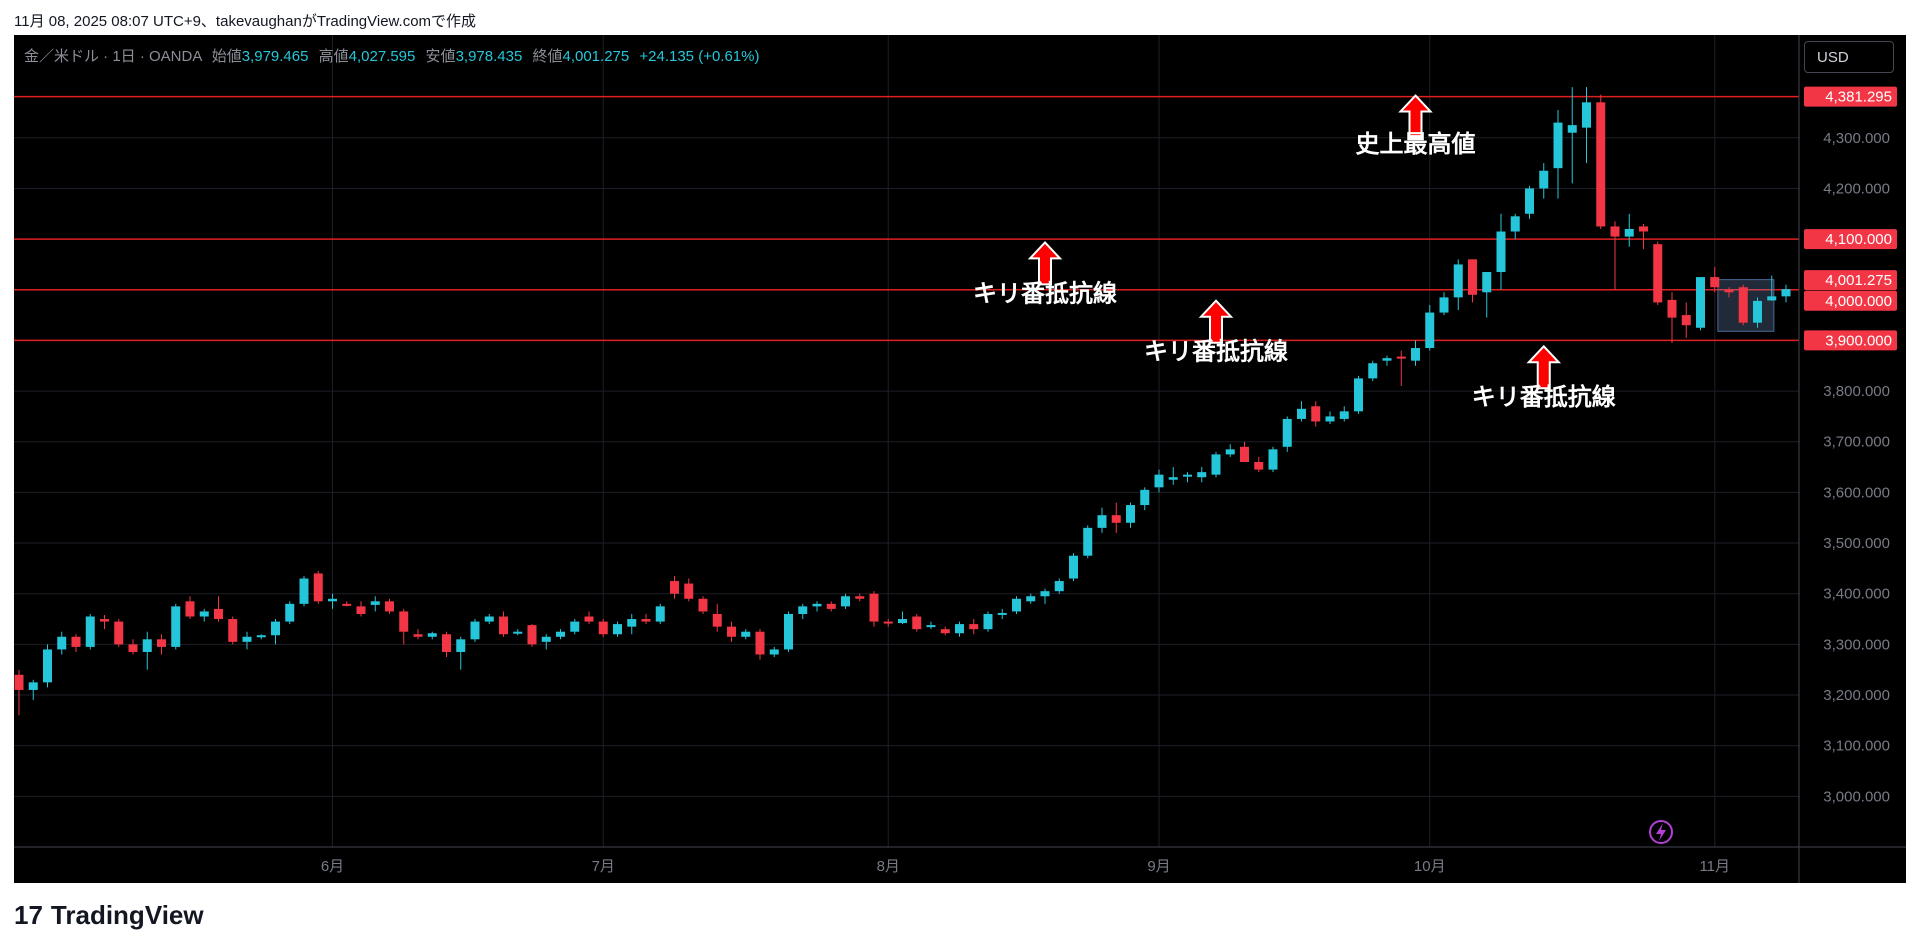 The image size is (1920, 931). Describe the element at coordinates (109, 915) in the screenshot. I see `tradingview-logo: 17 TradingView` at that location.